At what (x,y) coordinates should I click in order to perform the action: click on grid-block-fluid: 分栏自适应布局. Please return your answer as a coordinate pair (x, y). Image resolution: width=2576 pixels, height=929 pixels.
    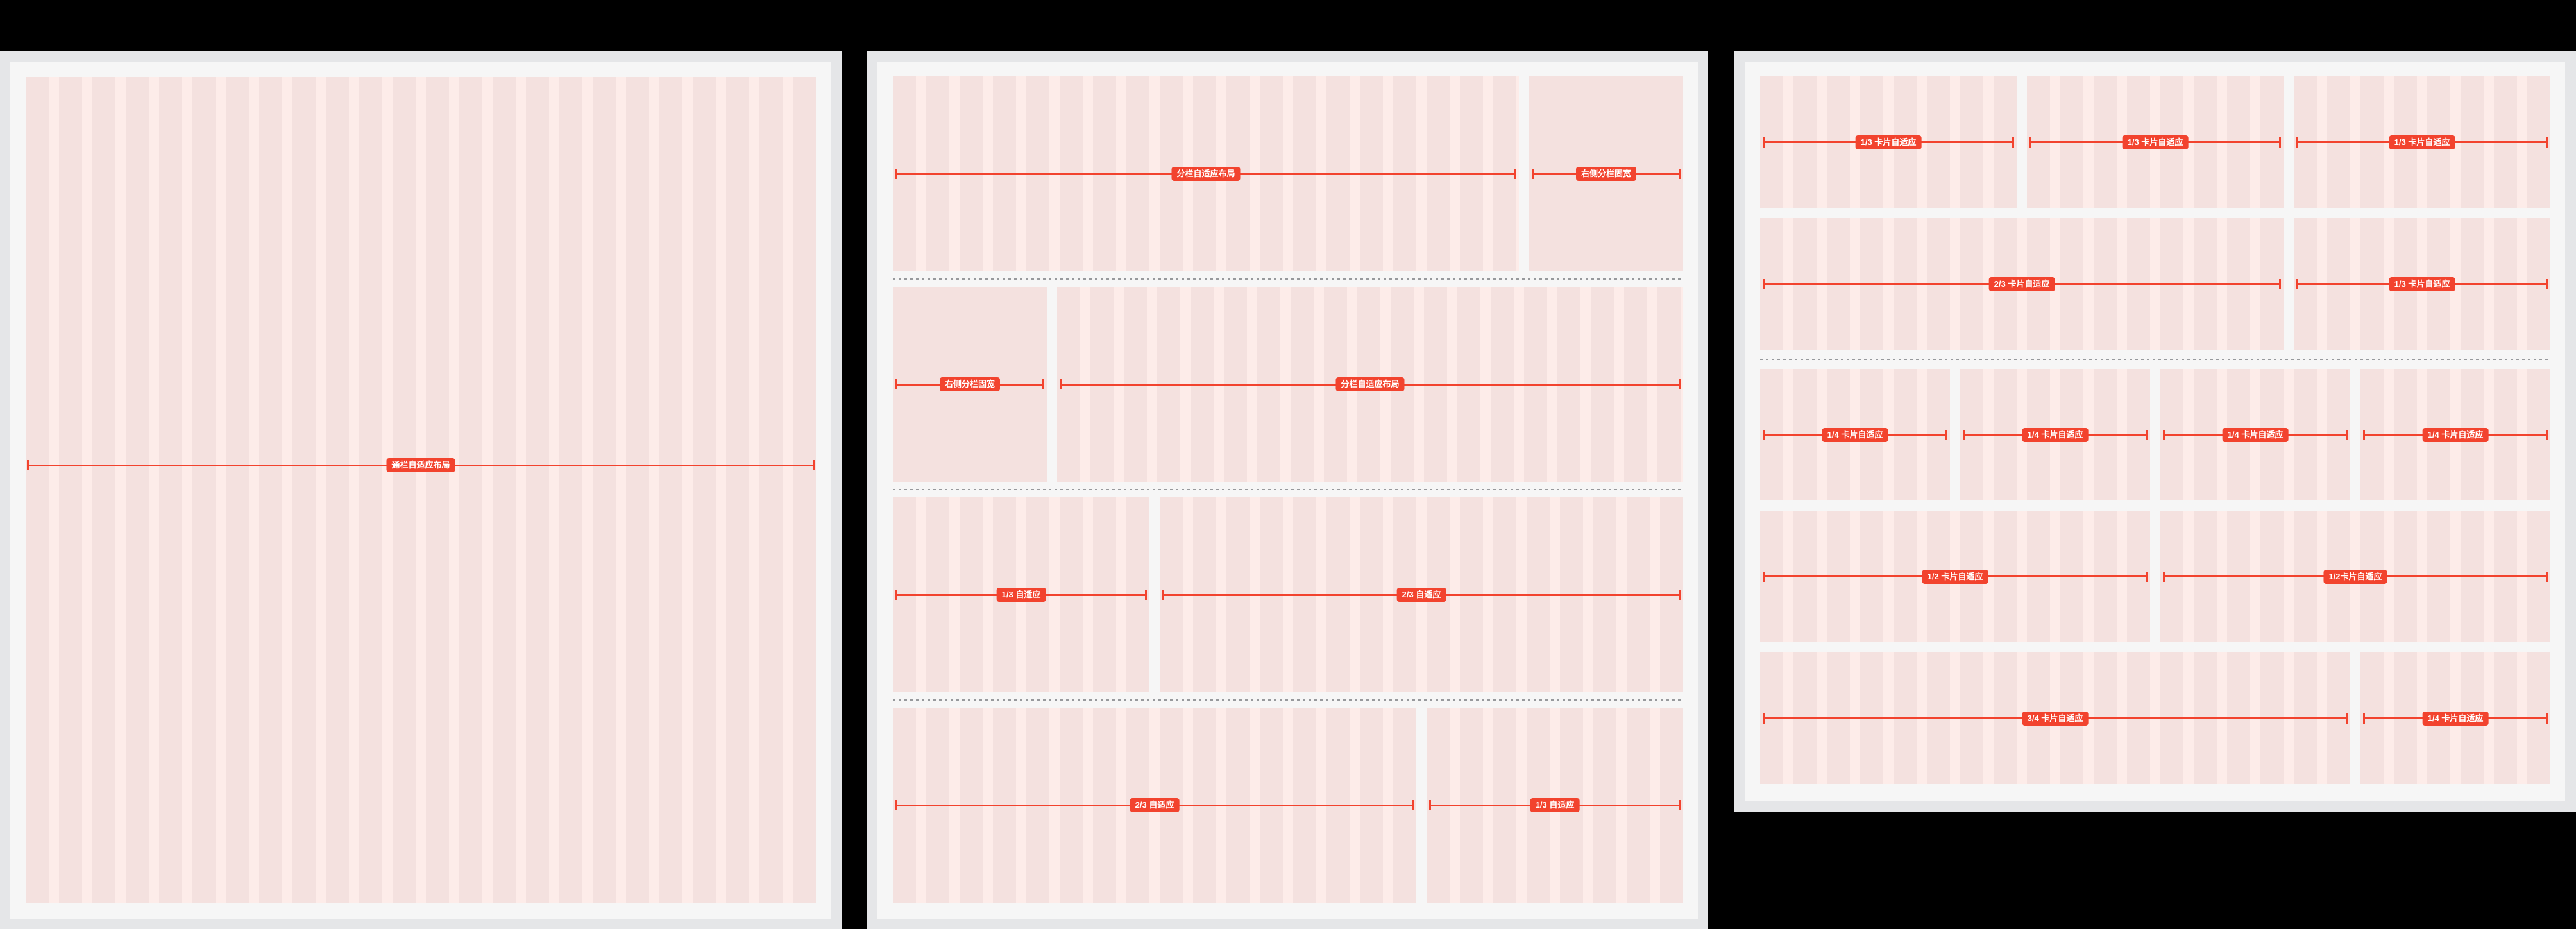
    Looking at the image, I should click on (1370, 384).